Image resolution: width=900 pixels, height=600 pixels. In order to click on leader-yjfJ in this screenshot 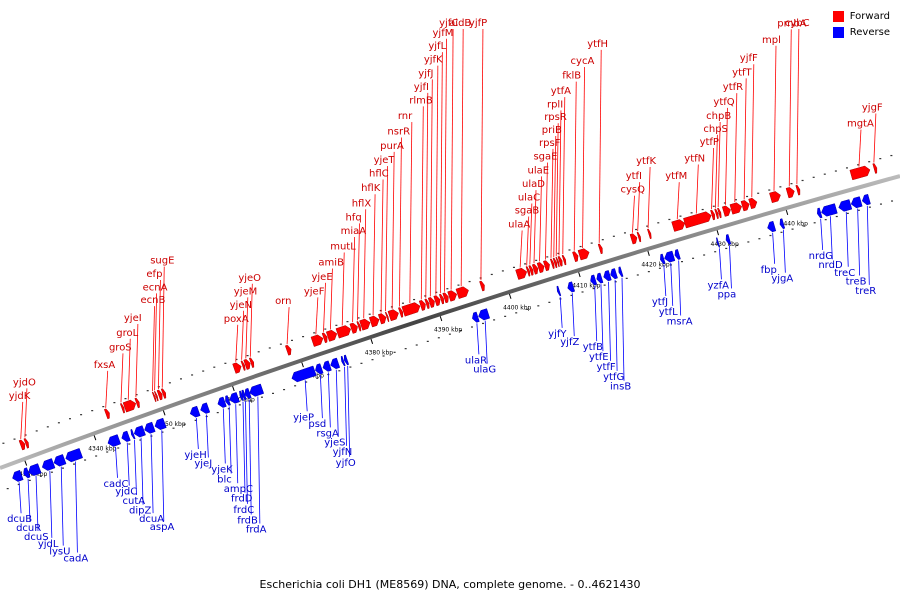, I will do `click(431, 188)`.